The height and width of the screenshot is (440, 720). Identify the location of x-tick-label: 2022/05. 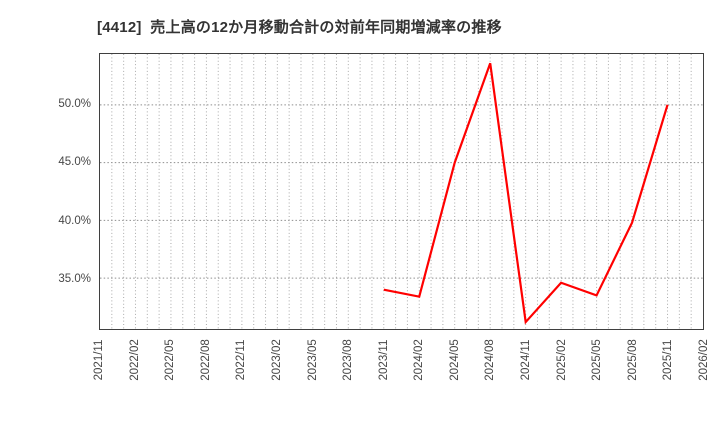
(170, 360).